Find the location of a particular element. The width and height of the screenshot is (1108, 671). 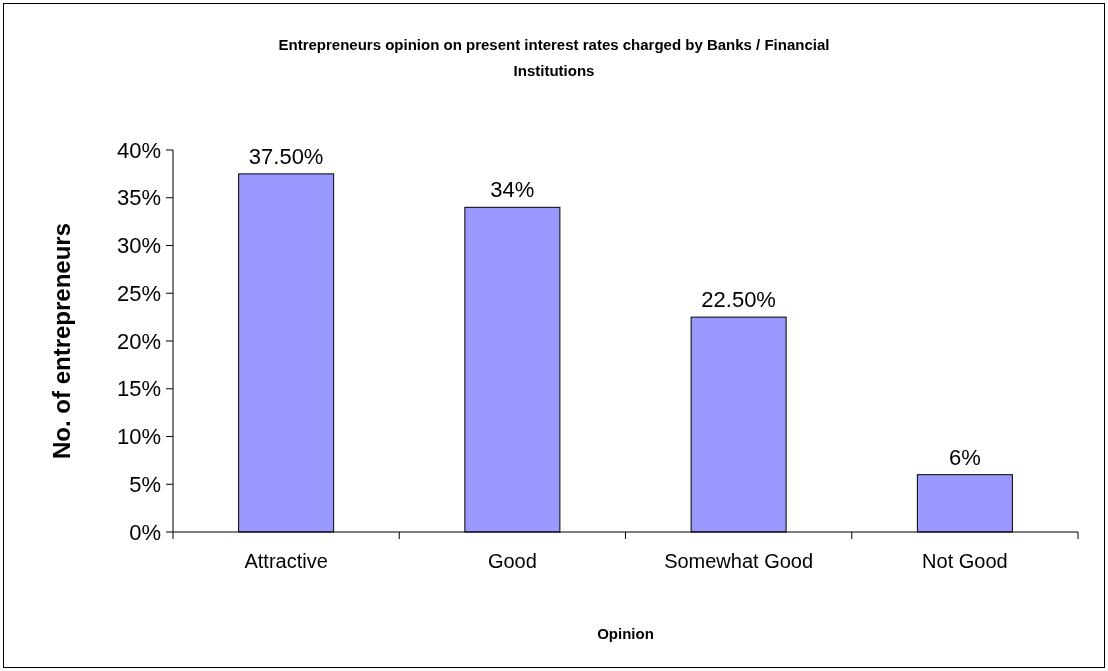

x-tick-label: Attractive is located at coordinates (286, 561).